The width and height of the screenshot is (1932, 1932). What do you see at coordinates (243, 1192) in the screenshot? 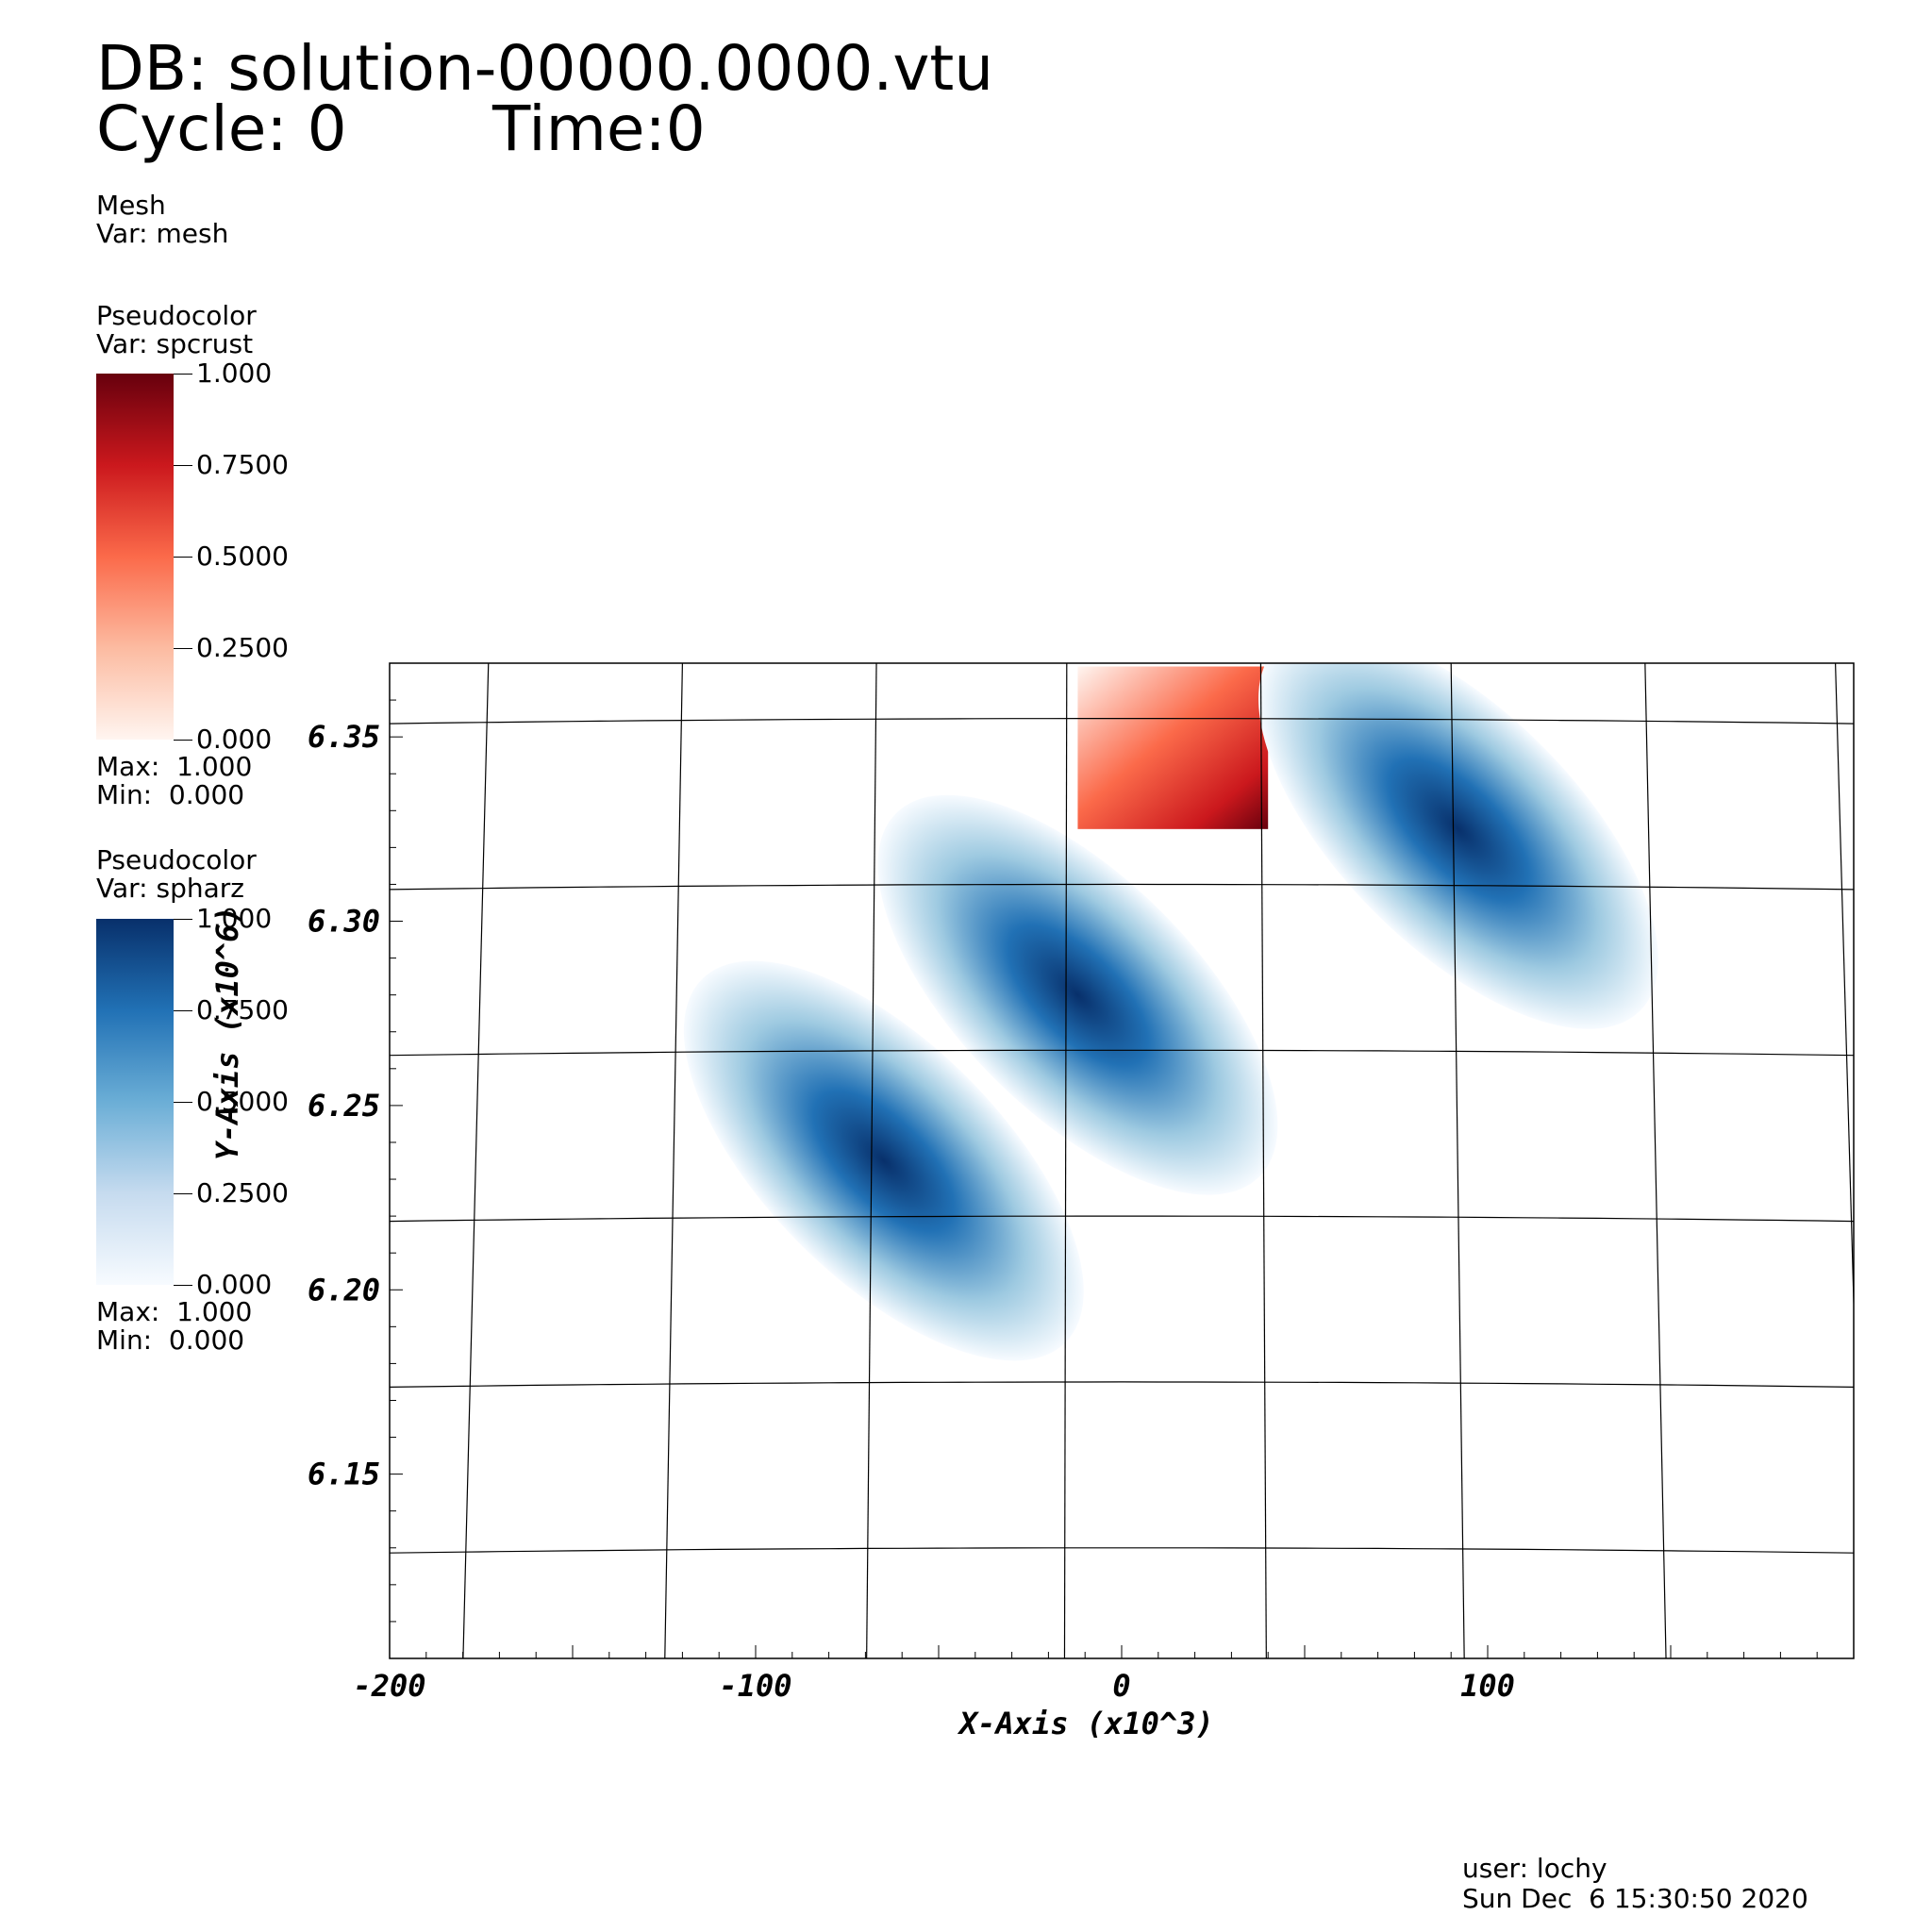
I see `spharz-tick-label: 0.2500` at bounding box center [243, 1192].